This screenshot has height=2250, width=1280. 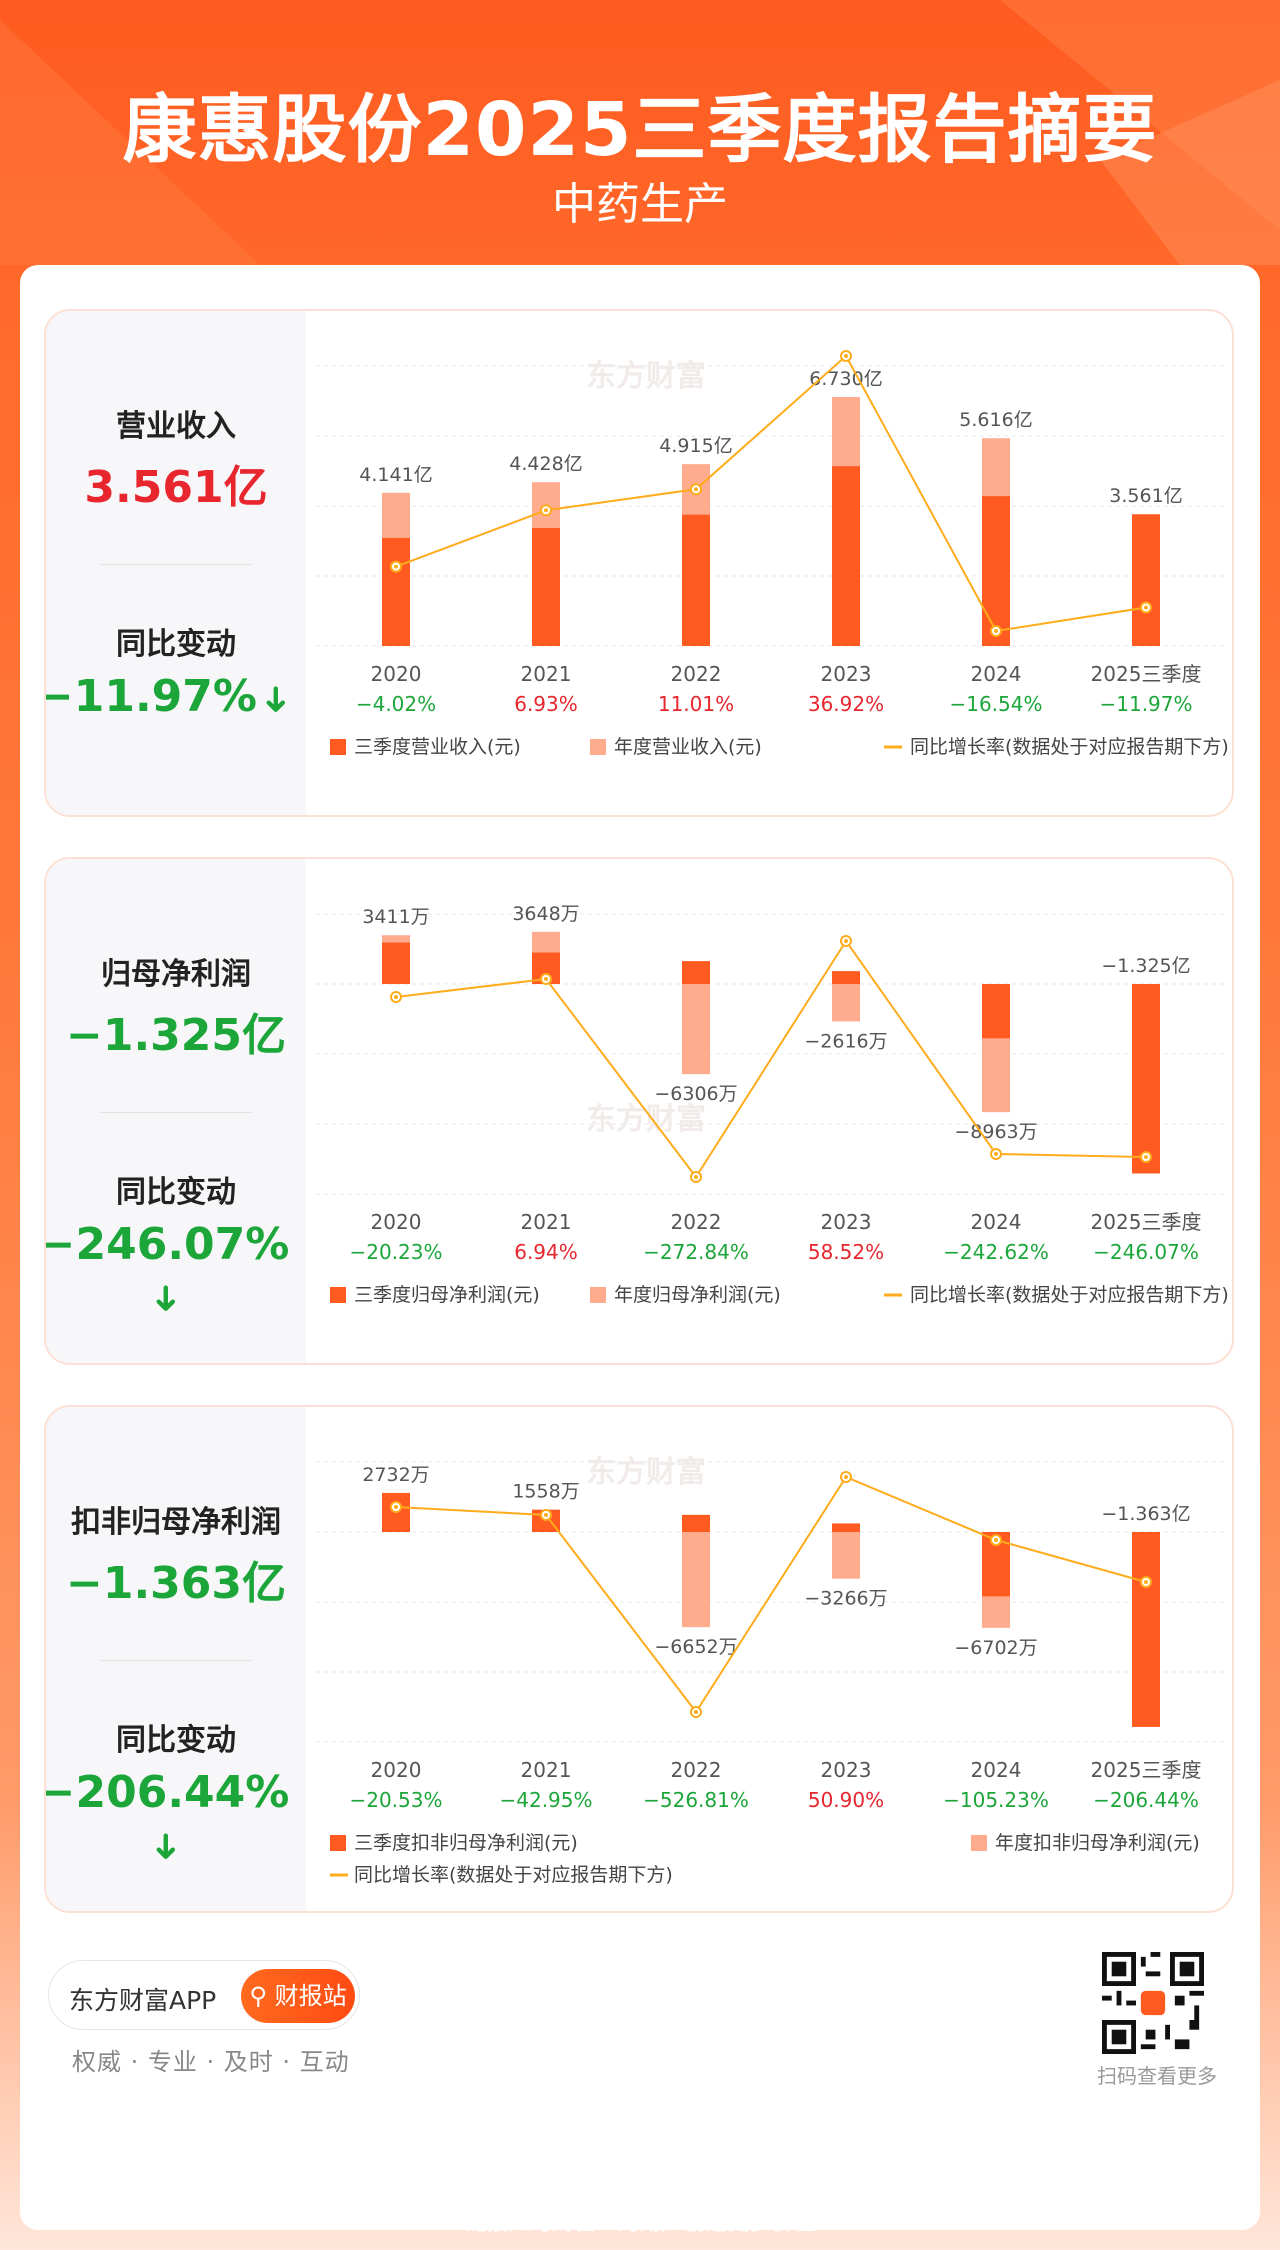 I want to click on qr-code-icon, so click(x=1153, y=2003).